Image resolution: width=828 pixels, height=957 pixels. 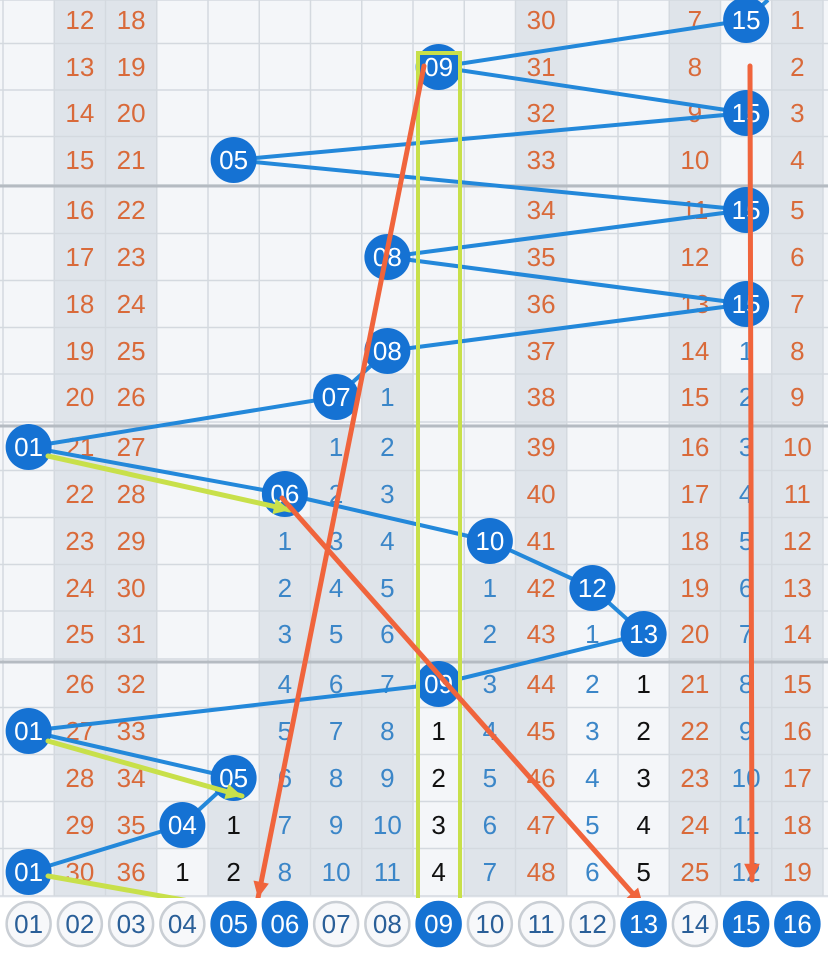 What do you see at coordinates (131, 351) in the screenshot?
I see `omission-value: 25` at bounding box center [131, 351].